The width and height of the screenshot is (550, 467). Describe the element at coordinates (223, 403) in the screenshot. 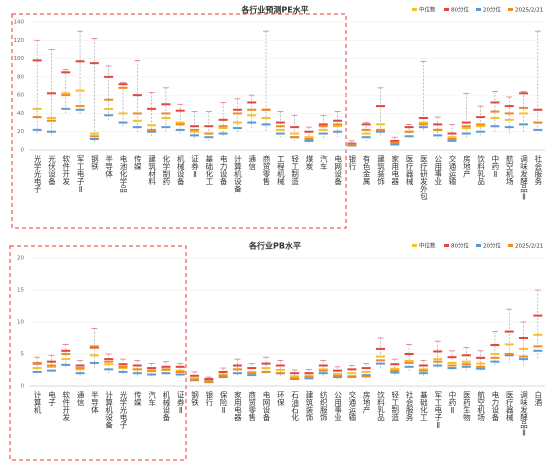

I see `x-tick-label: 保险Ⅱ` at that location.